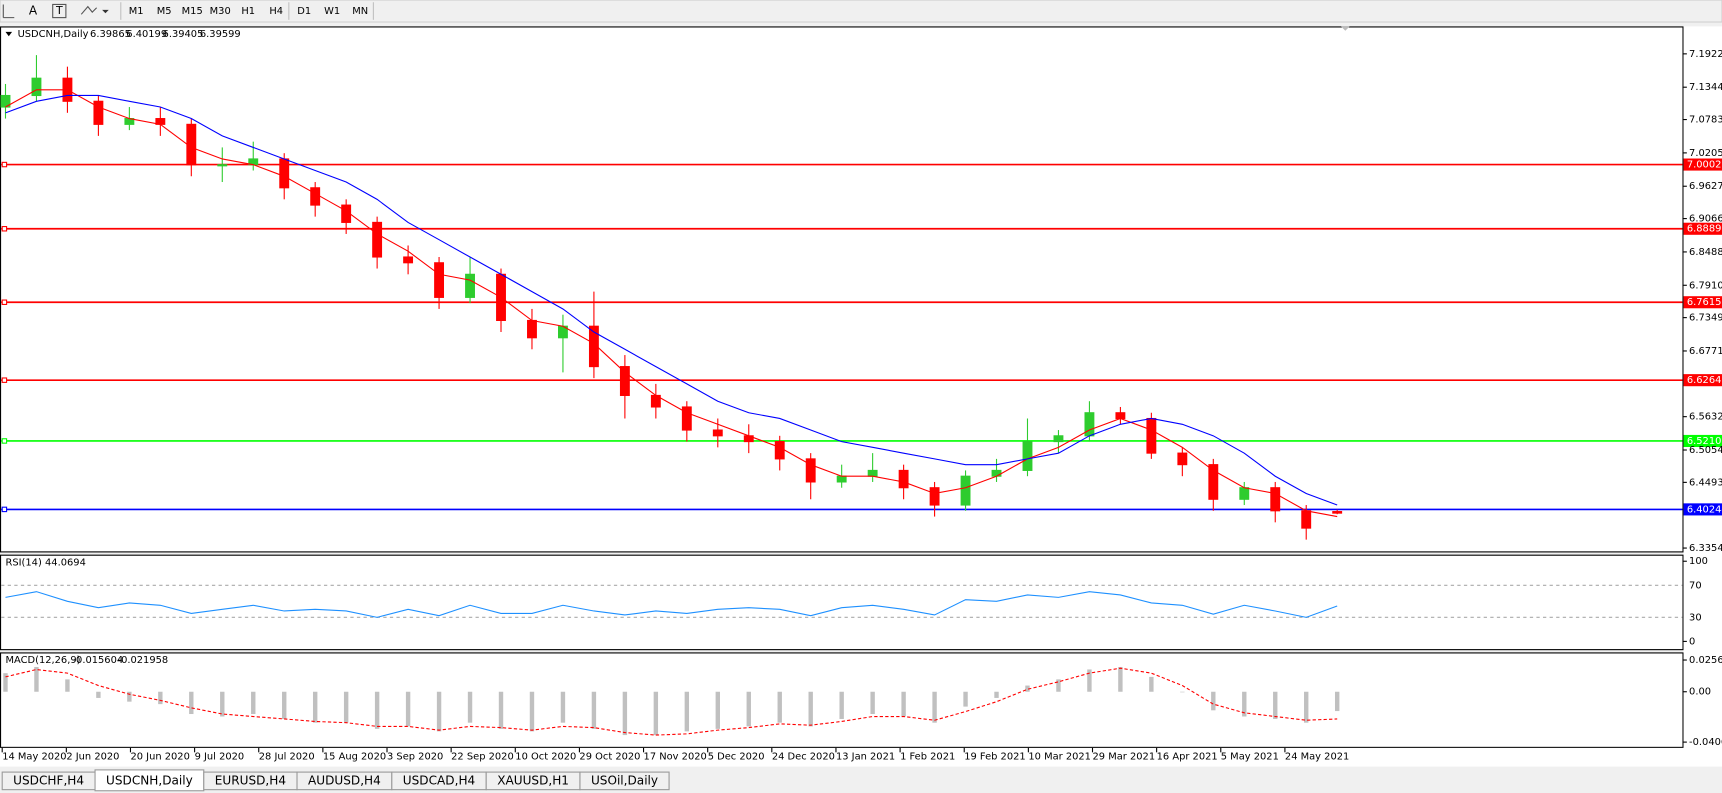  I want to click on rsi-label: RSI(14), so click(23, 562).